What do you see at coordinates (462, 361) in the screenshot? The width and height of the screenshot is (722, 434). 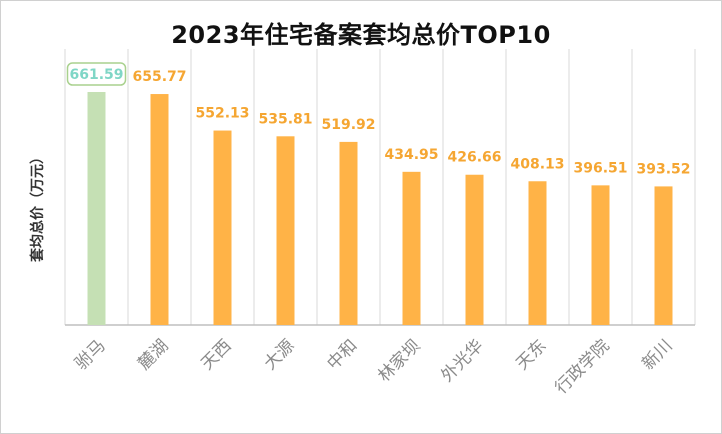 I see `x-tick-label: 外光华` at bounding box center [462, 361].